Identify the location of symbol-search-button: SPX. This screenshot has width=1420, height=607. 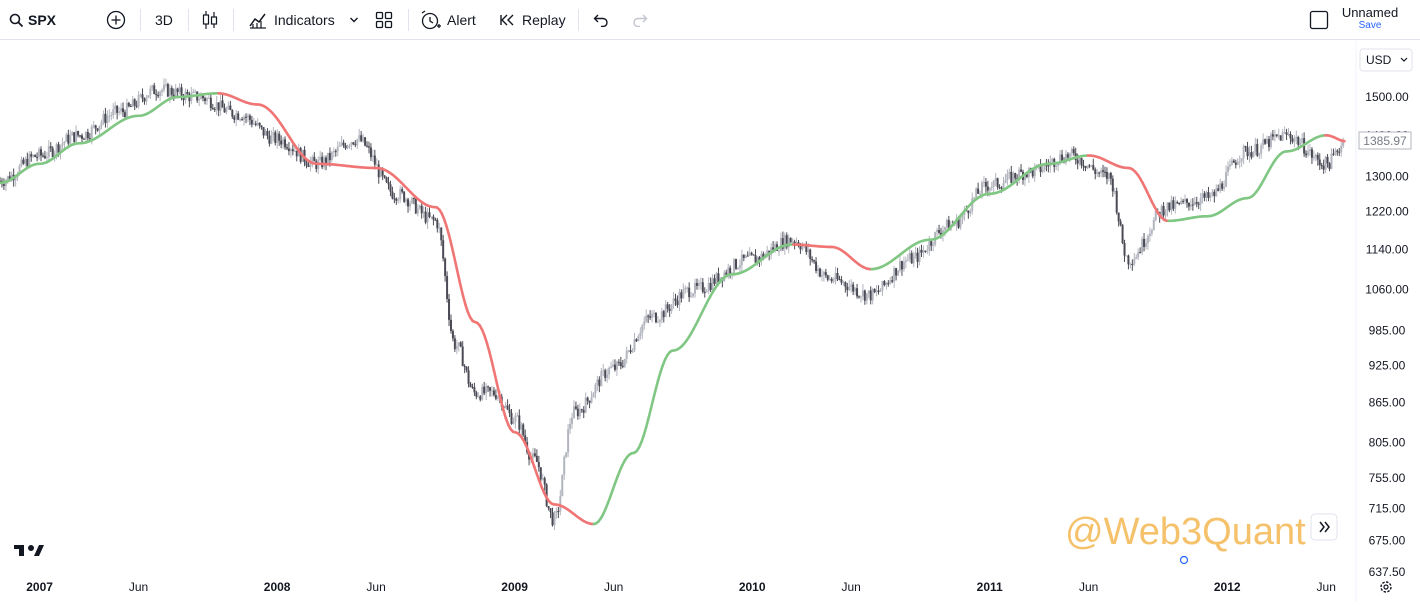
(32, 20).